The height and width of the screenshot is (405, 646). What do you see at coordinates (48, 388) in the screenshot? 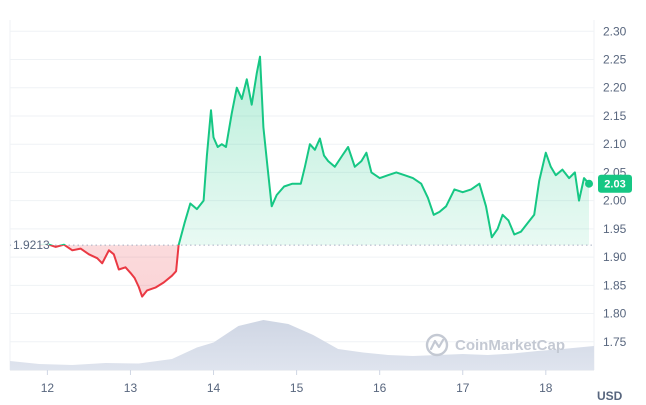
I see `x-tick-label: 12` at bounding box center [48, 388].